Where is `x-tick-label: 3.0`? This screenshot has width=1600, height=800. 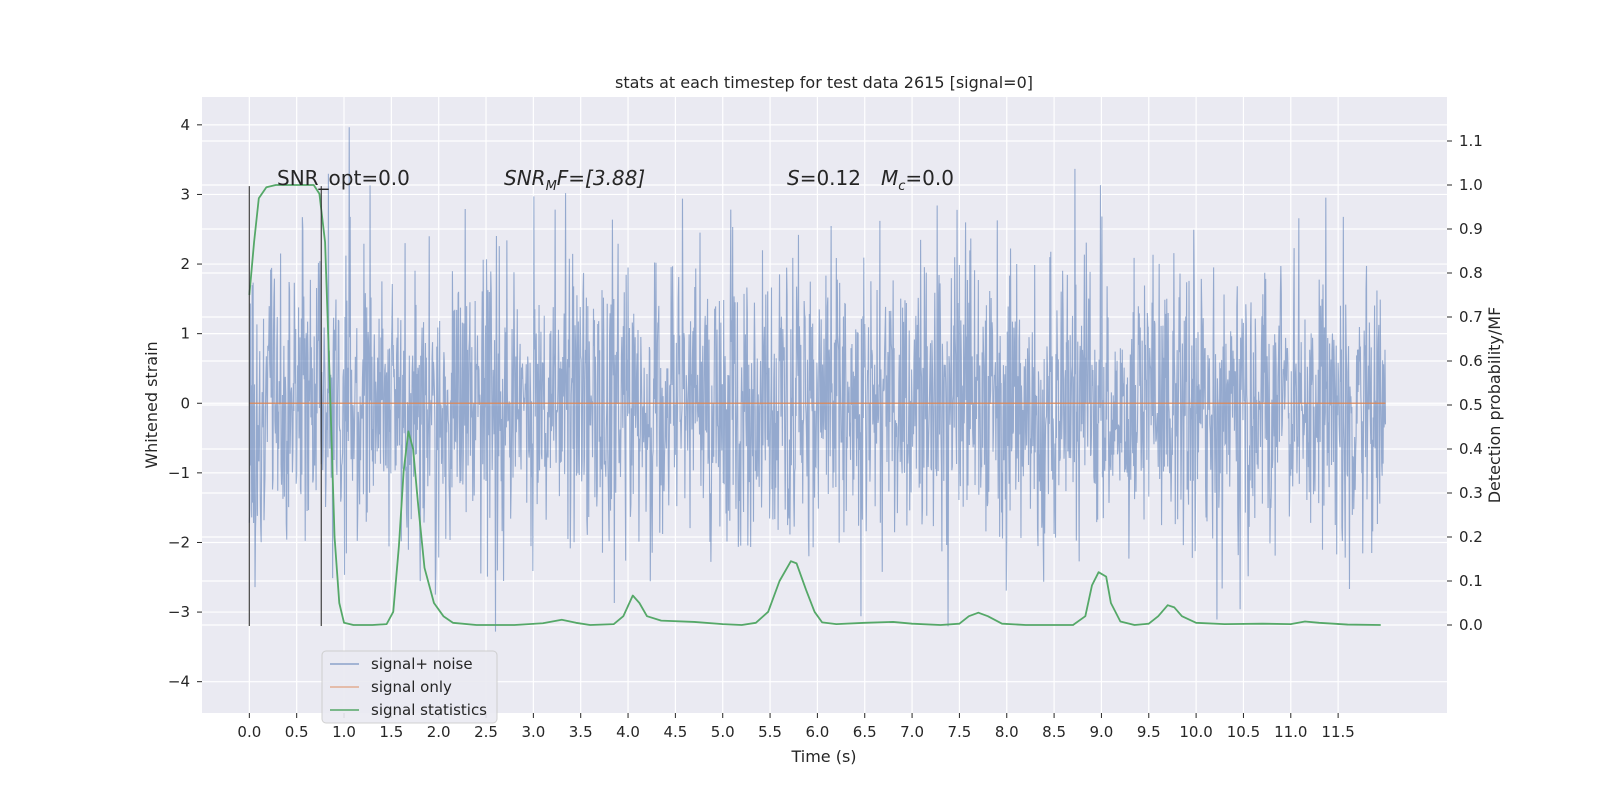
x-tick-label: 3.0 is located at coordinates (533, 732).